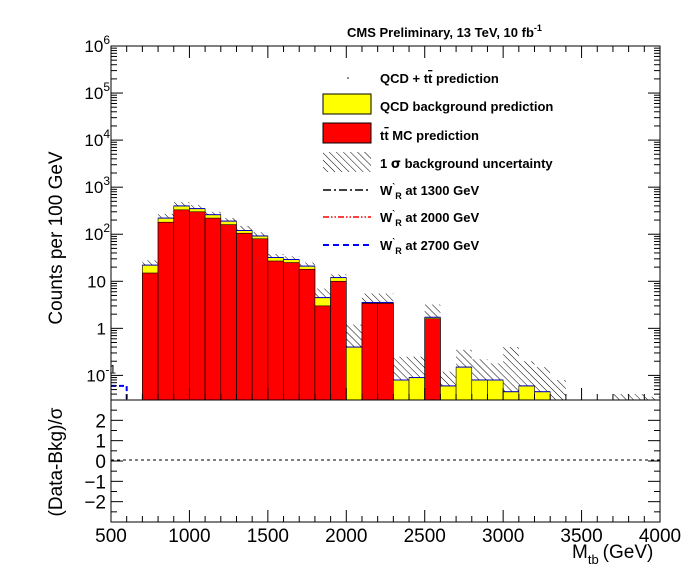 This screenshot has width=696, height=572. What do you see at coordinates (97, 91) in the screenshot?
I see `y-tick-label: 10⁵` at bounding box center [97, 91].